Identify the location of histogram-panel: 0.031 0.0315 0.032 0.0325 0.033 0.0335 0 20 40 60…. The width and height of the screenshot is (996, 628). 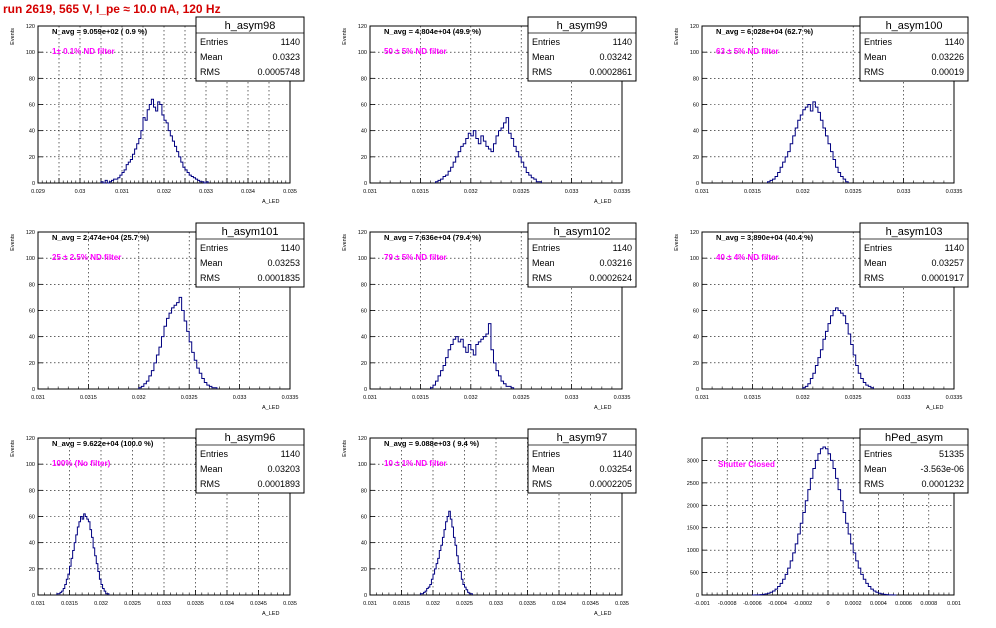
(489, 316).